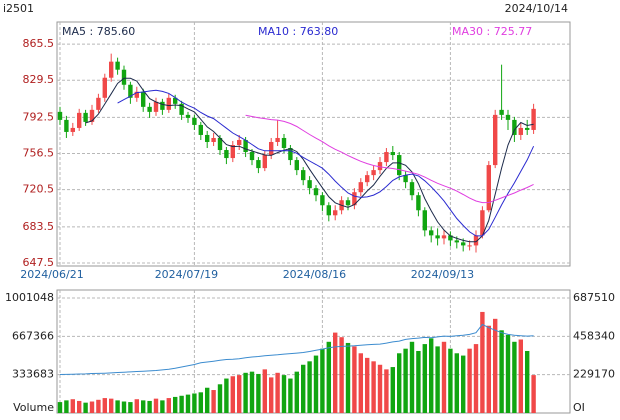 This screenshot has width=620, height=420. Describe the element at coordinates (98, 31) in the screenshot. I see `legend-entry: MA5 : 785.60` at that location.